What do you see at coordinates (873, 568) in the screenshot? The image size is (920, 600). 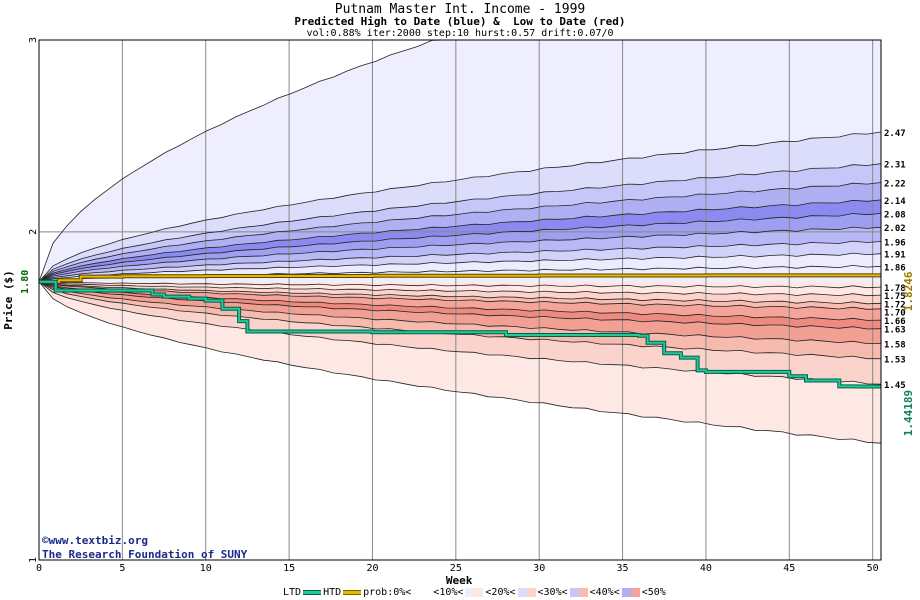 I see `x-tick-label-10: 50` at bounding box center [873, 568].